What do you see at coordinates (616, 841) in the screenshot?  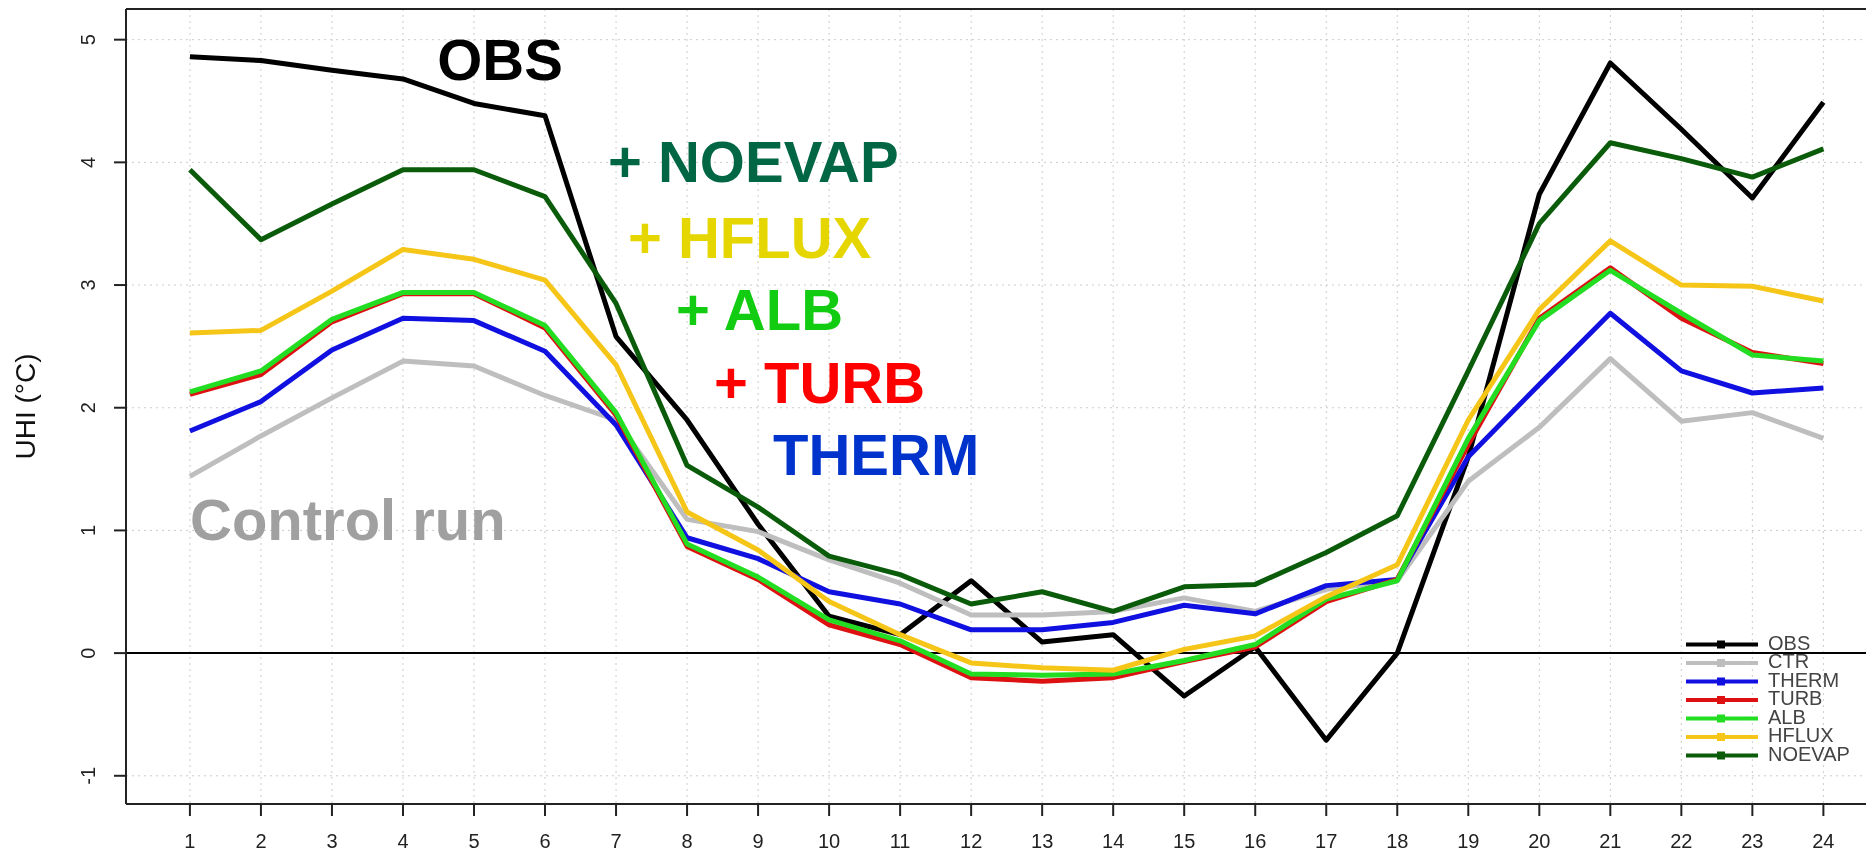 I see `x-tick-label: 7` at bounding box center [616, 841].